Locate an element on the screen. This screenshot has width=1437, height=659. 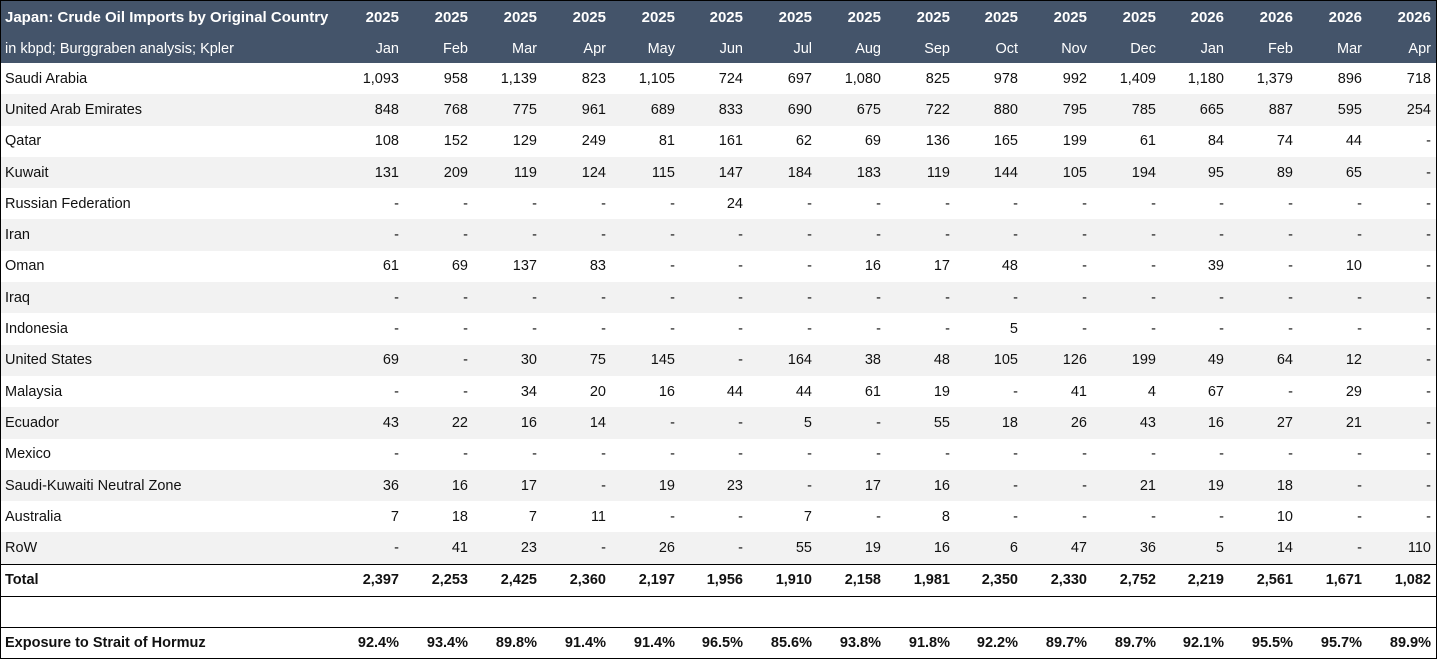
table-cell: 978 is located at coordinates (1005, 78).